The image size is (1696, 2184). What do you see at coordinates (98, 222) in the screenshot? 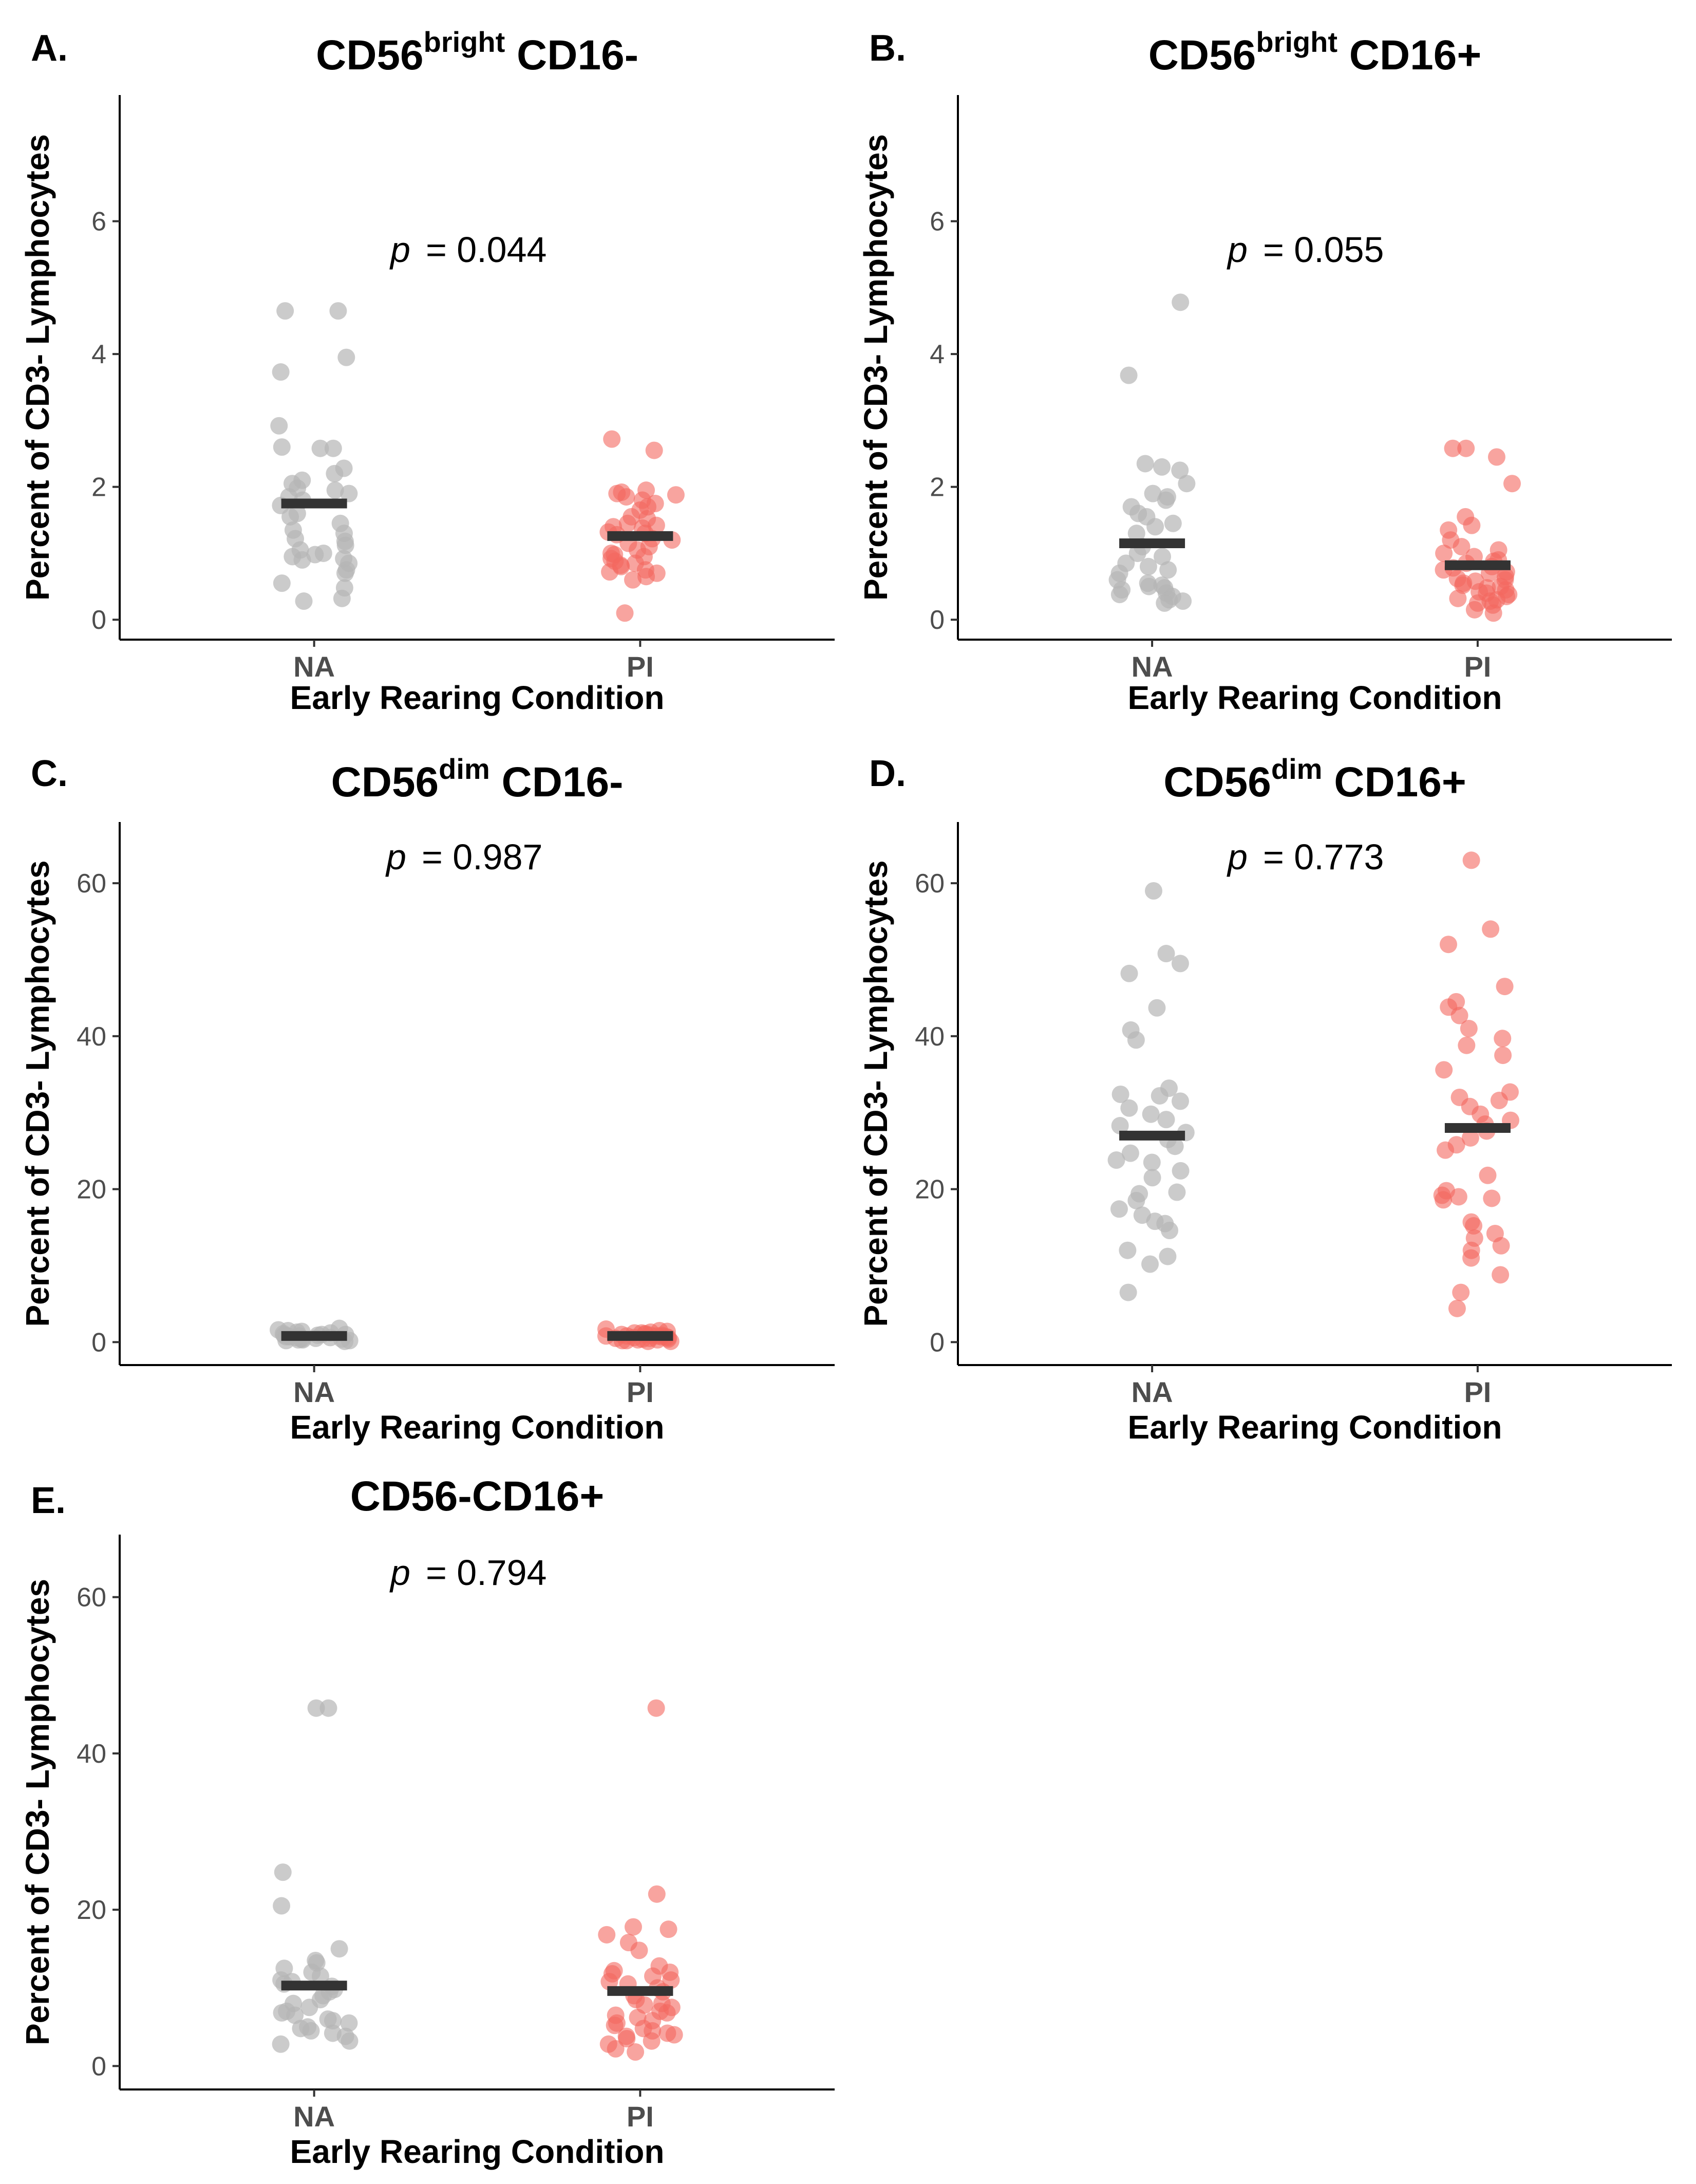
I see `y-tick-label: 6` at bounding box center [98, 222].